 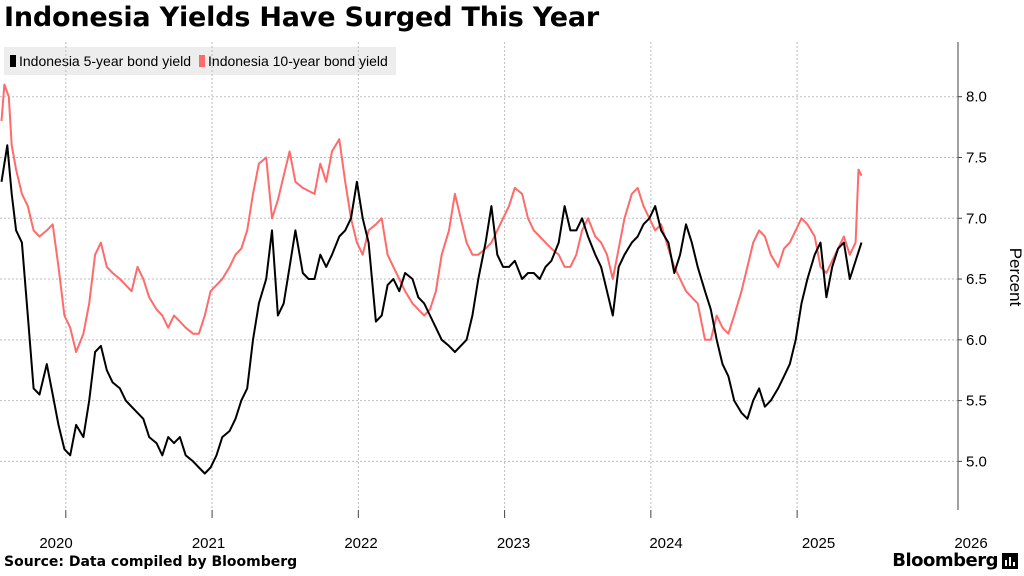 What do you see at coordinates (976, 461) in the screenshot?
I see `y-tick-label: 5.0` at bounding box center [976, 461].